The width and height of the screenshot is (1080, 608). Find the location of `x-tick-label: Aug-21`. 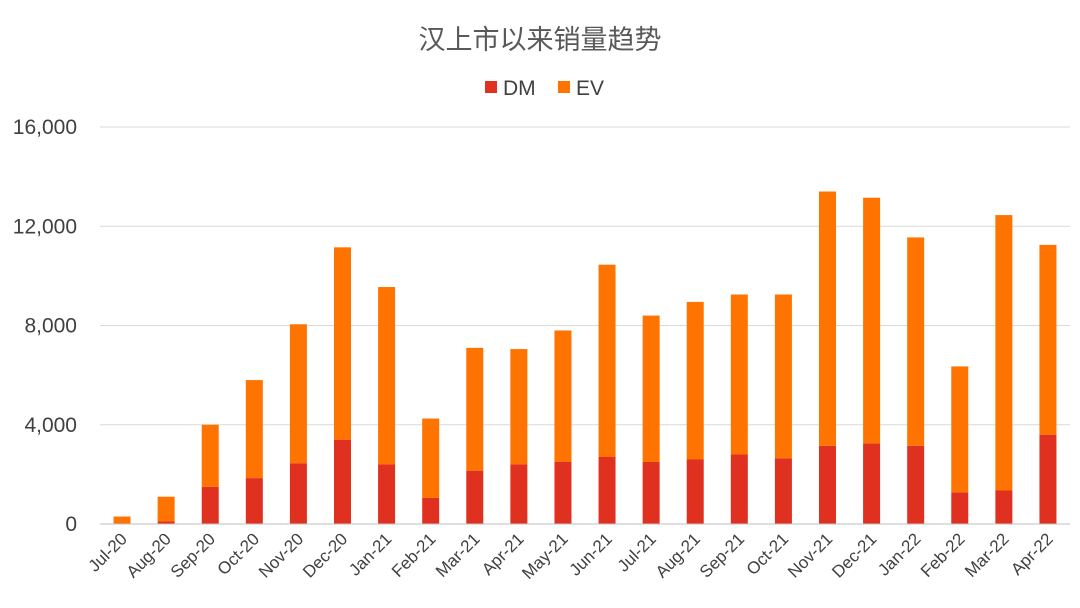

x-tick-label: Aug-21 is located at coordinates (678, 555).